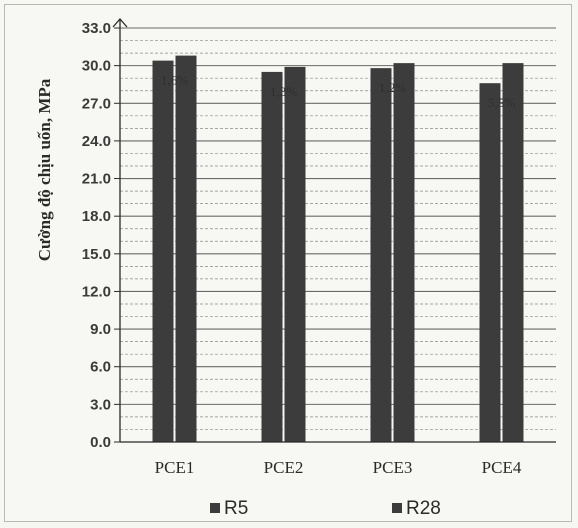 This screenshot has width=578, height=528. I want to click on y-axis-label: Cường độ chịu uốn, MPa, so click(44, 169).